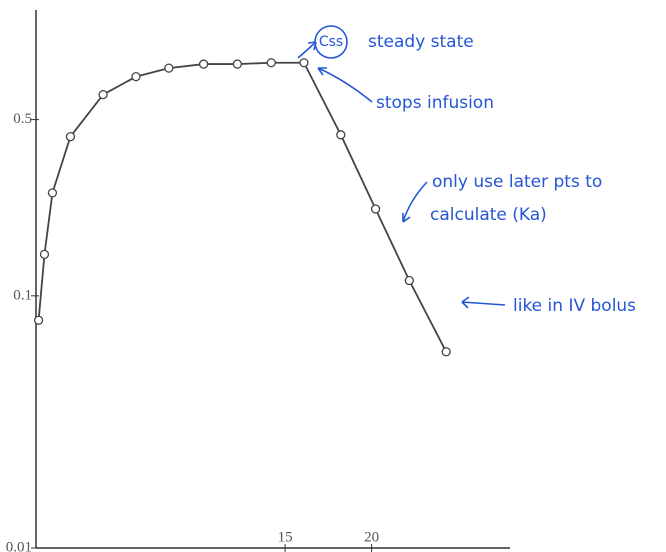  What do you see at coordinates (22, 295) in the screenshot?
I see `y-tick-label: 0.1` at bounding box center [22, 295].